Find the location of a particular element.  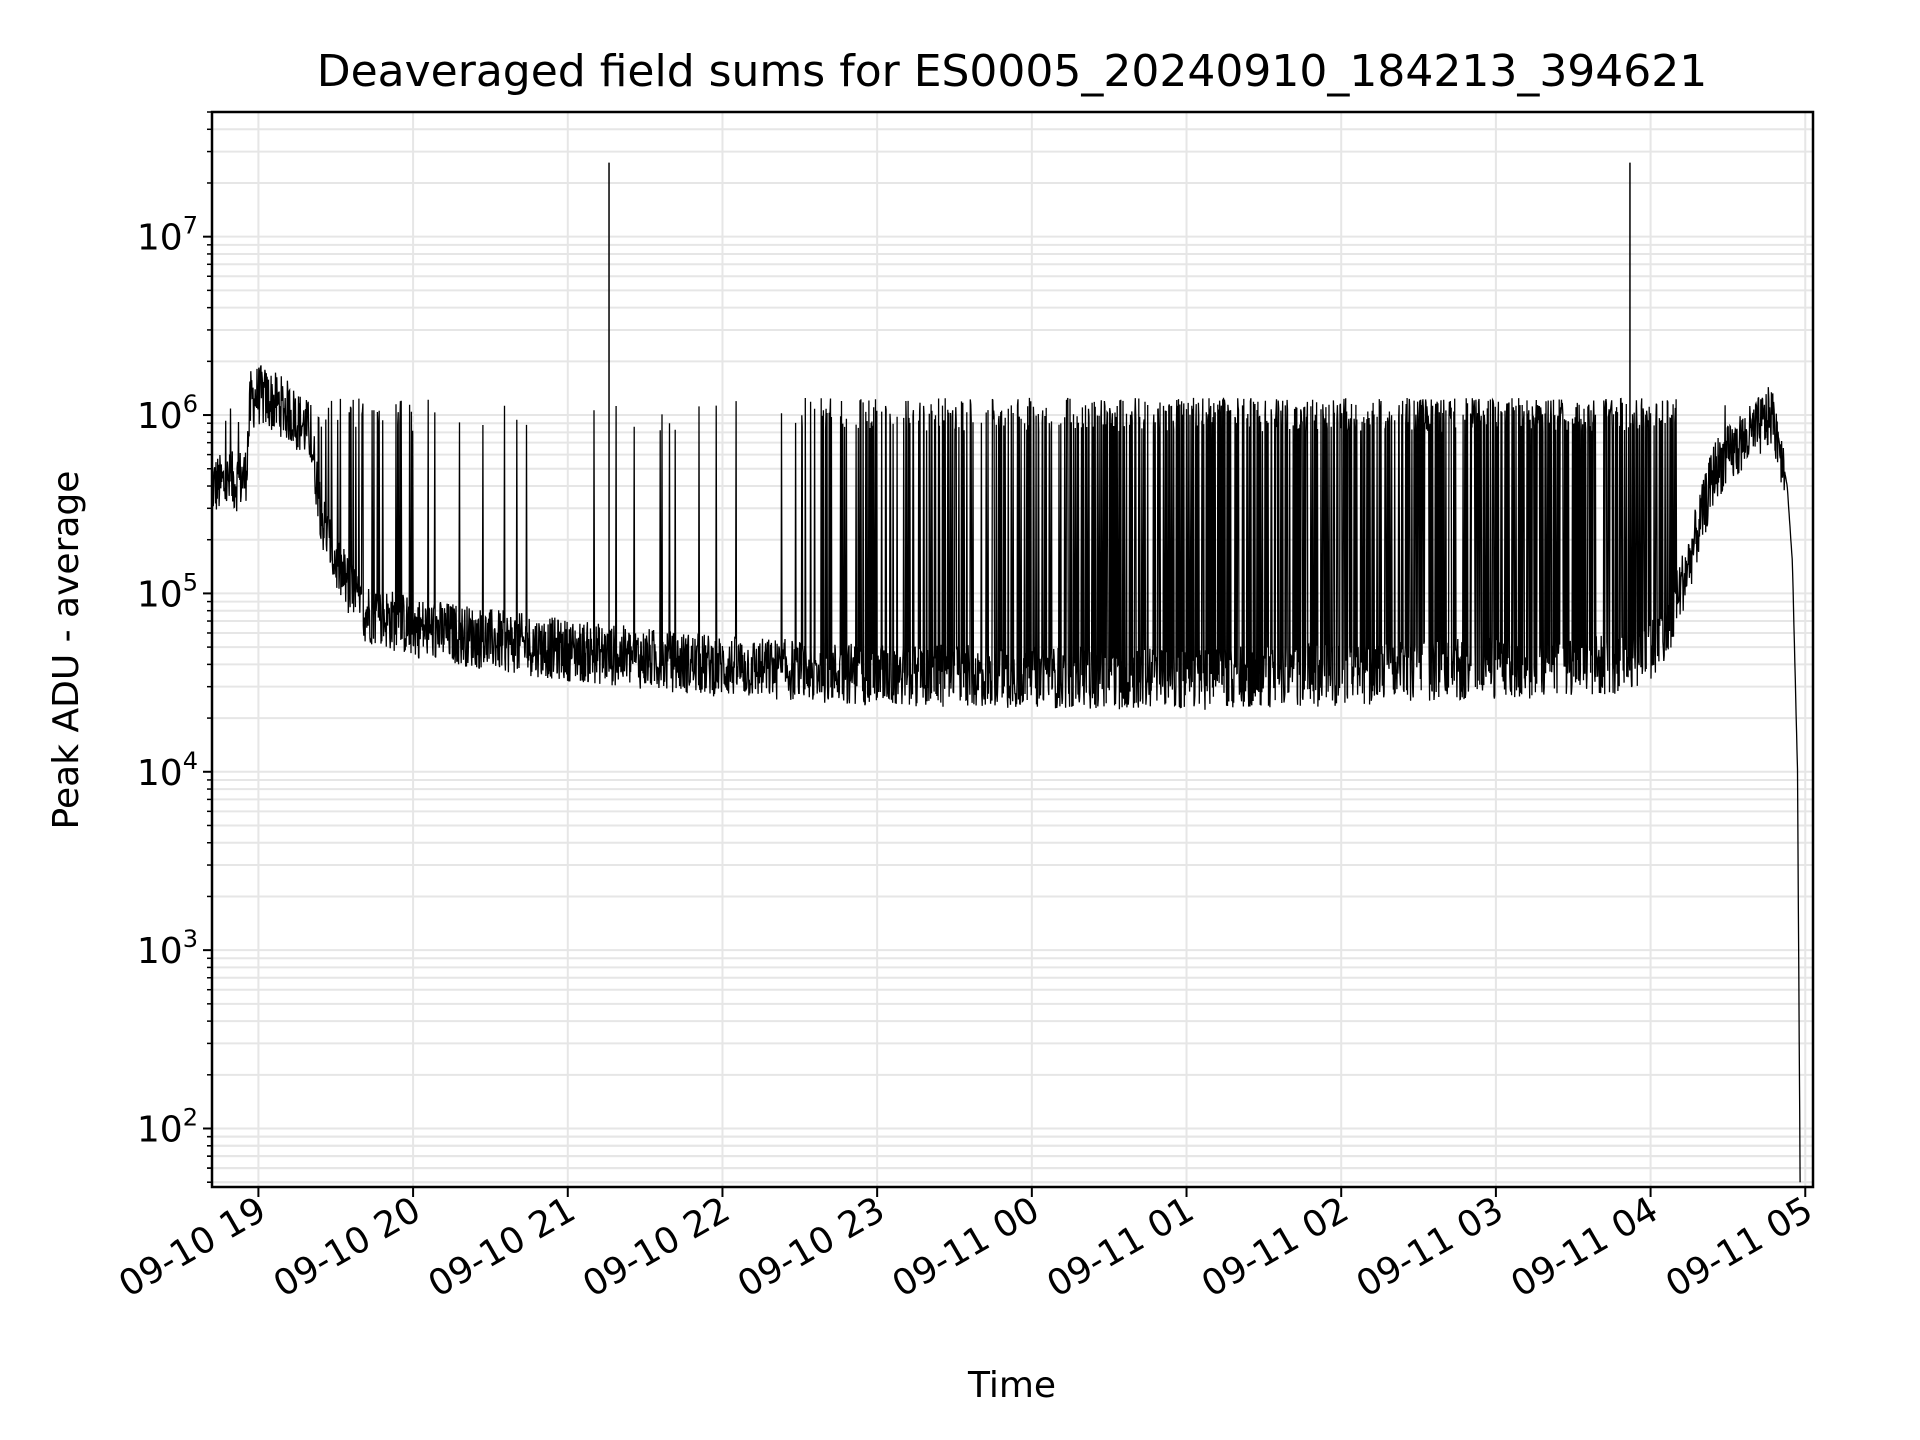

y-tick-label: 10⁵ is located at coordinates (167, 591).